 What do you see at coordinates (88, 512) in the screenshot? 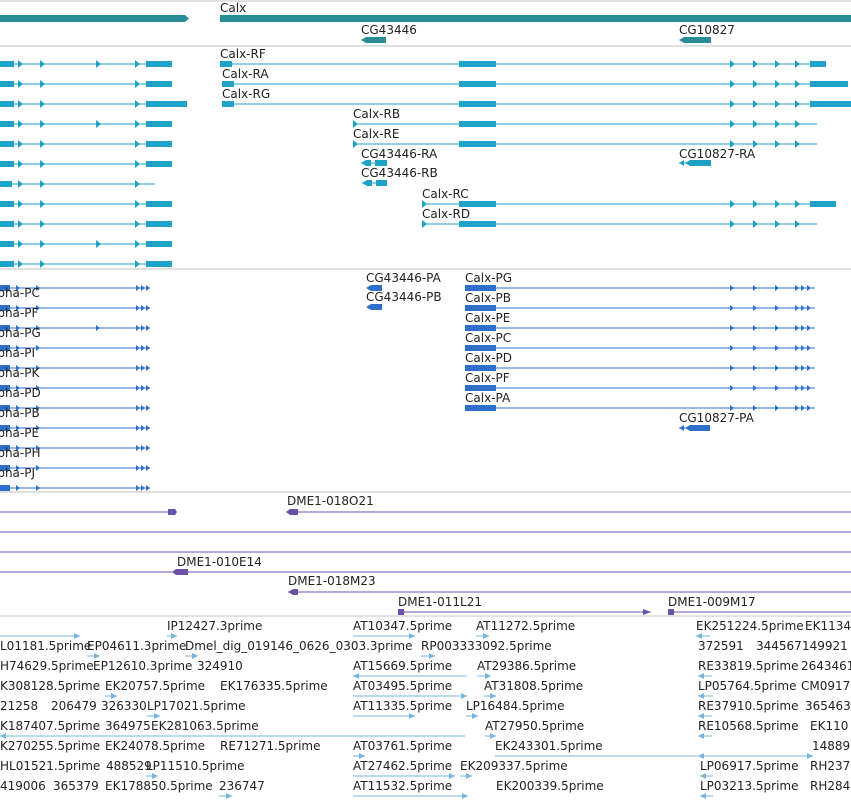
I see `clone-feature` at bounding box center [88, 512].